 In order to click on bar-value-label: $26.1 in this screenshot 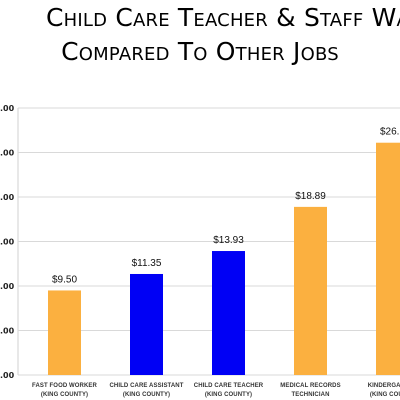, I will do `click(390, 132)`.